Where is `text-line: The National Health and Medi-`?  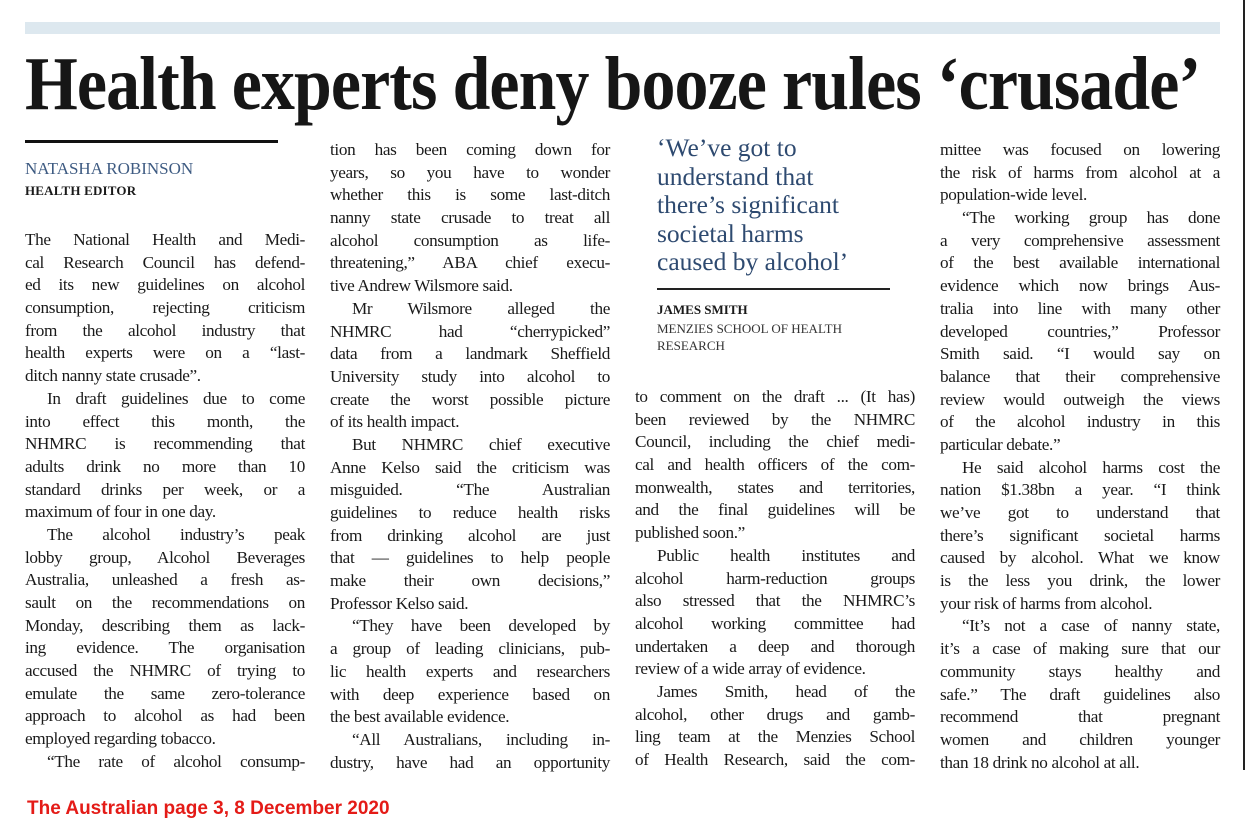 text-line: The National Health and Medi- is located at coordinates (165, 239).